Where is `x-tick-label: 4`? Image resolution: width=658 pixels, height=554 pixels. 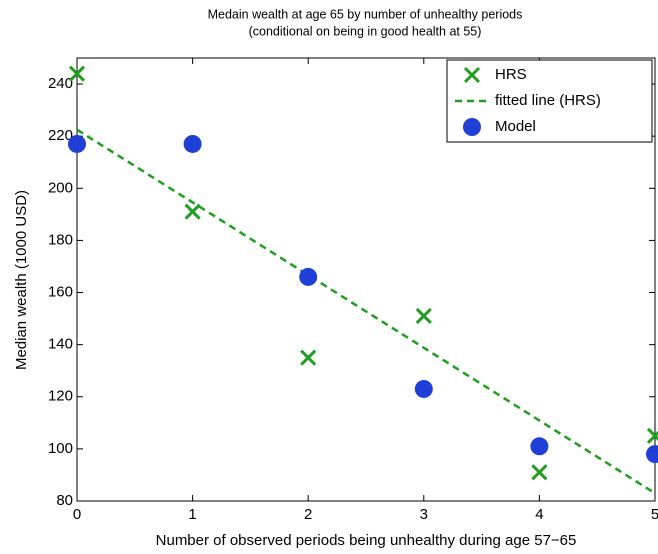 x-tick-label: 4 is located at coordinates (539, 514).